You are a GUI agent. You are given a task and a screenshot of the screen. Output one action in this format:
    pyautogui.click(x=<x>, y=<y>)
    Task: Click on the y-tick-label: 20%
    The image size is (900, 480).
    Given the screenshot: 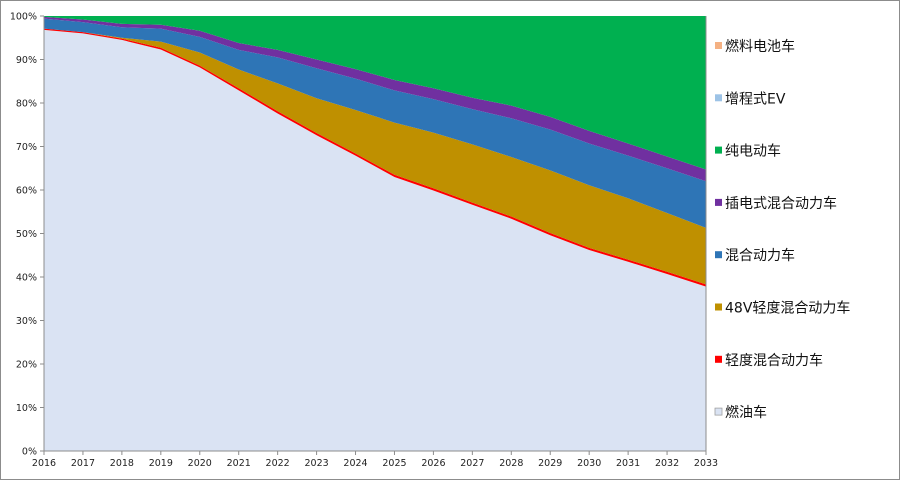 What is the action you would take?
    pyautogui.click(x=26, y=365)
    